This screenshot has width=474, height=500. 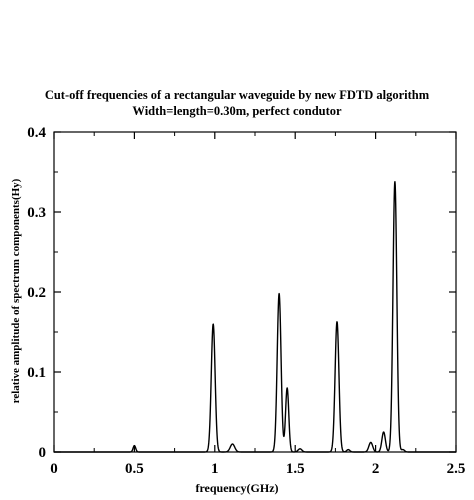 What do you see at coordinates (54, 469) in the screenshot?
I see `x-tick-label: 0` at bounding box center [54, 469].